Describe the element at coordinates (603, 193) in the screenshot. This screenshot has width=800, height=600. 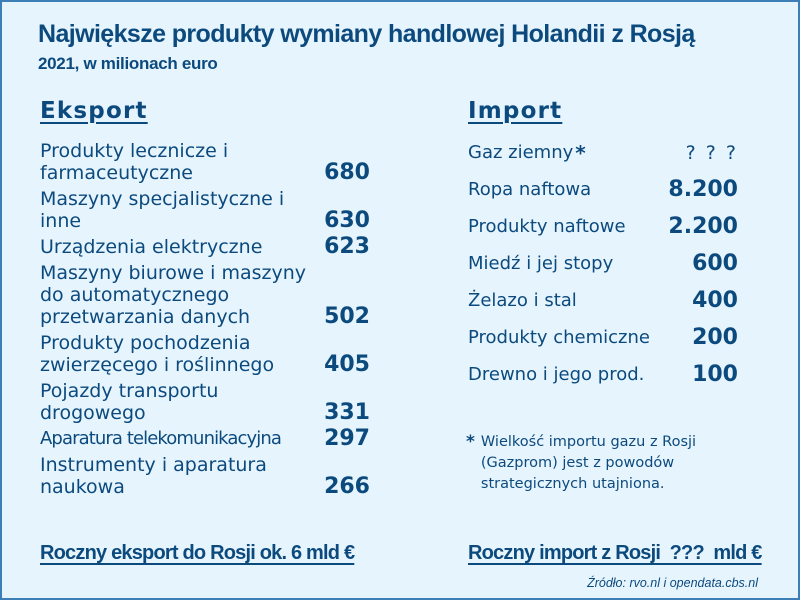
I see `import-item: Ropa naftowa 8.200` at that location.